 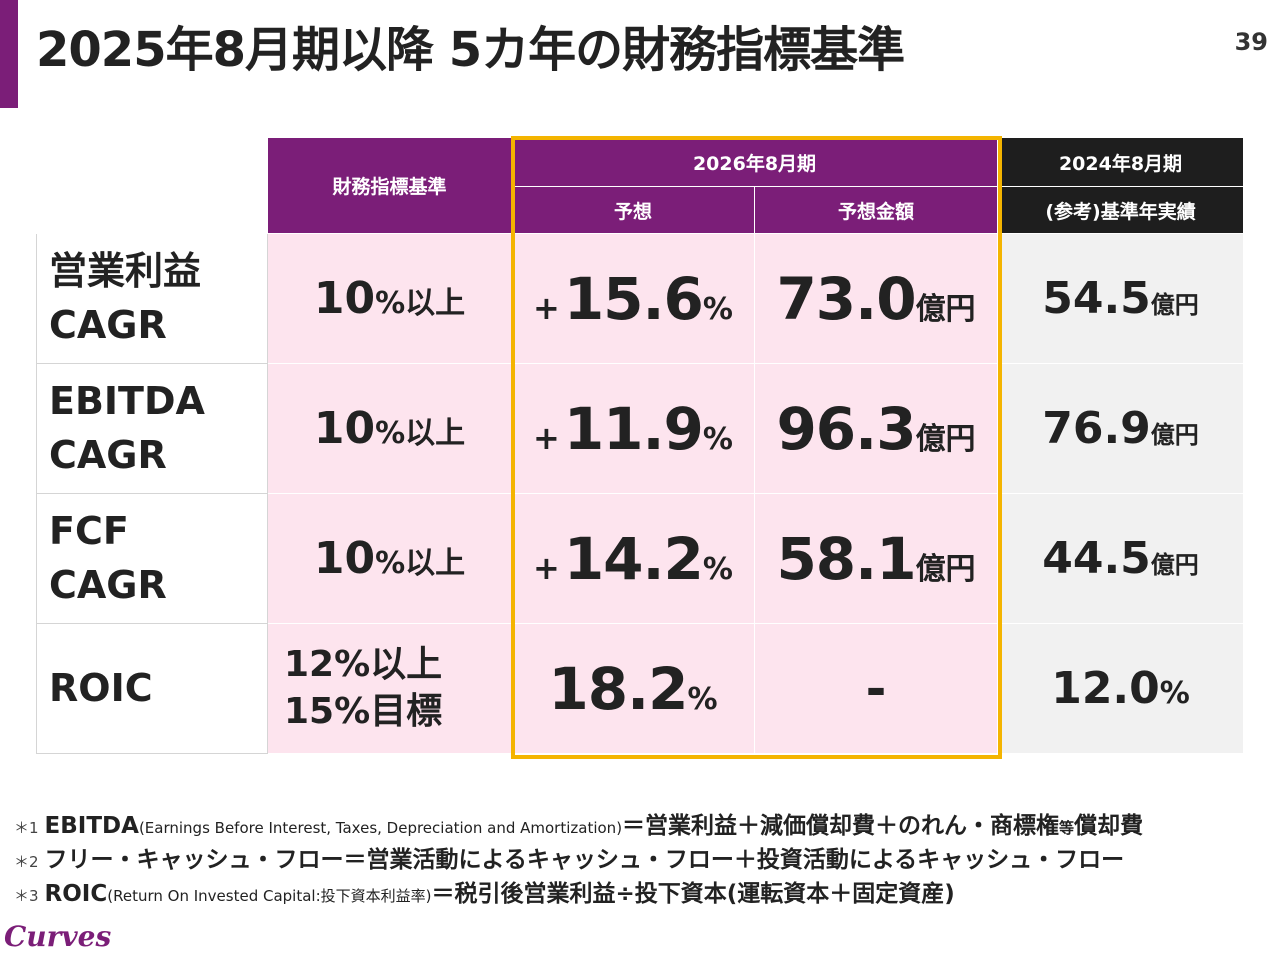 What do you see at coordinates (1174, 693) in the screenshot?
I see `reference-unit: %` at bounding box center [1174, 693].